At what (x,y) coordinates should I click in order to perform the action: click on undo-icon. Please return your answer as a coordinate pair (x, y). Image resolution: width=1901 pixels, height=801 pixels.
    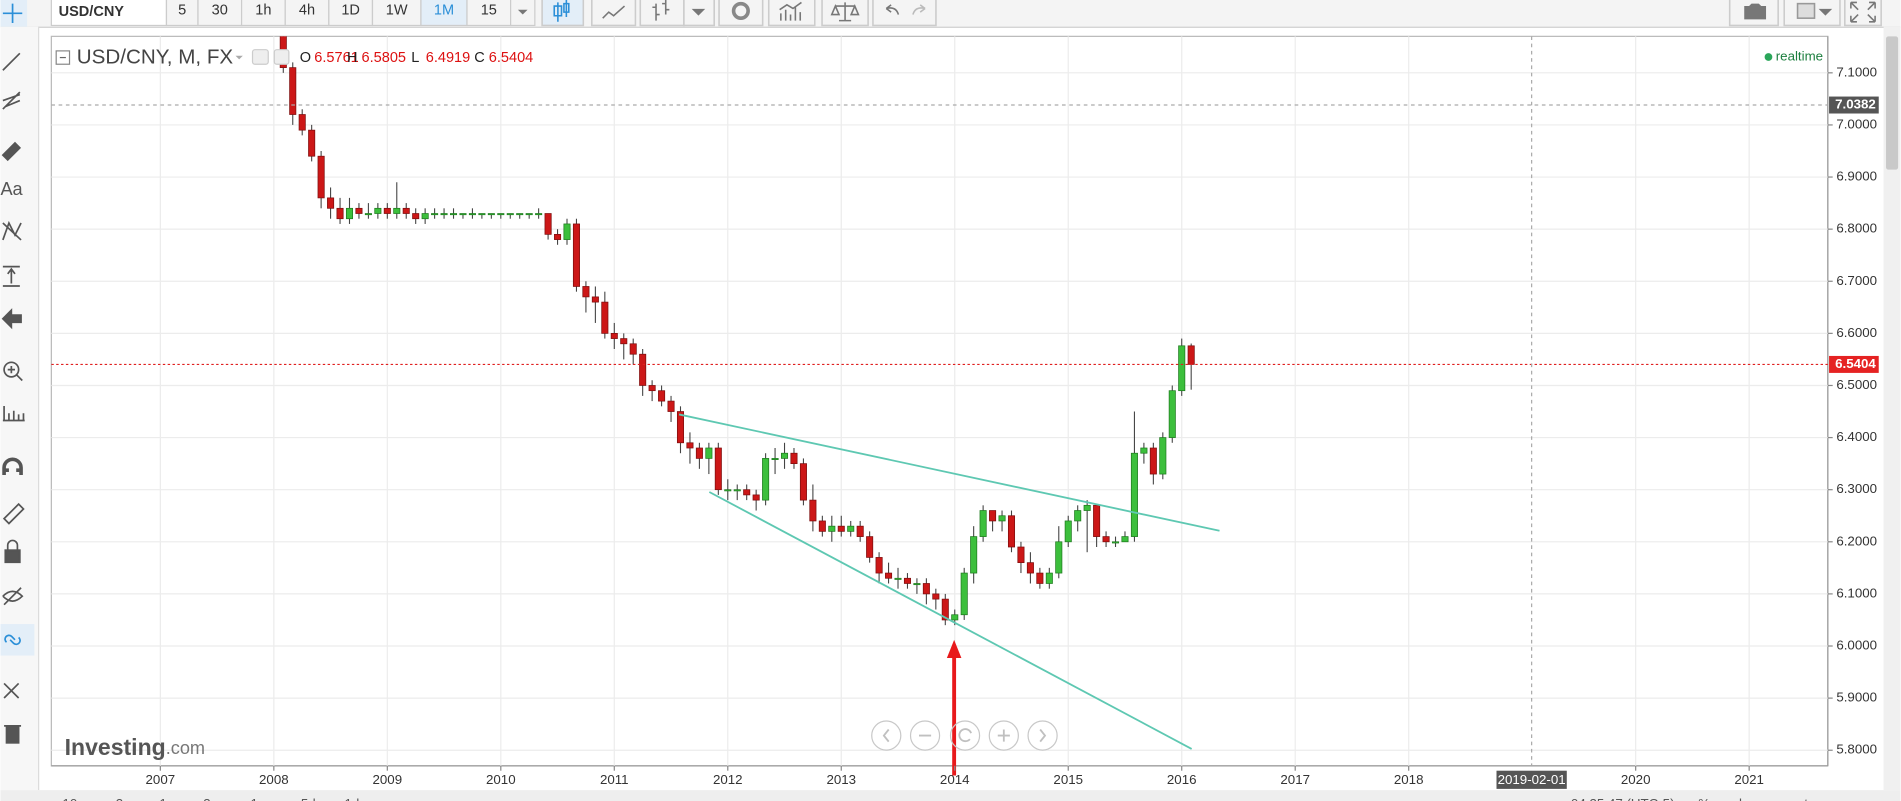
    Looking at the image, I should click on (892, 9).